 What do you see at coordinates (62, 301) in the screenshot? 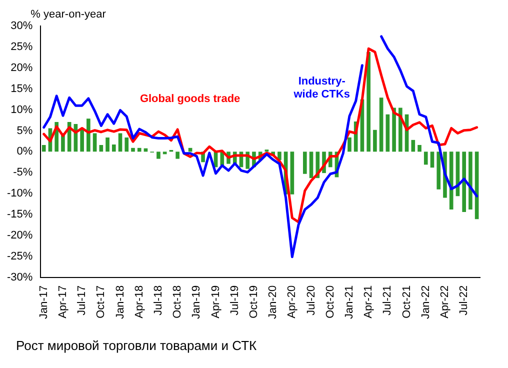
I see `x-tick-label: Apr-17` at bounding box center [62, 301].